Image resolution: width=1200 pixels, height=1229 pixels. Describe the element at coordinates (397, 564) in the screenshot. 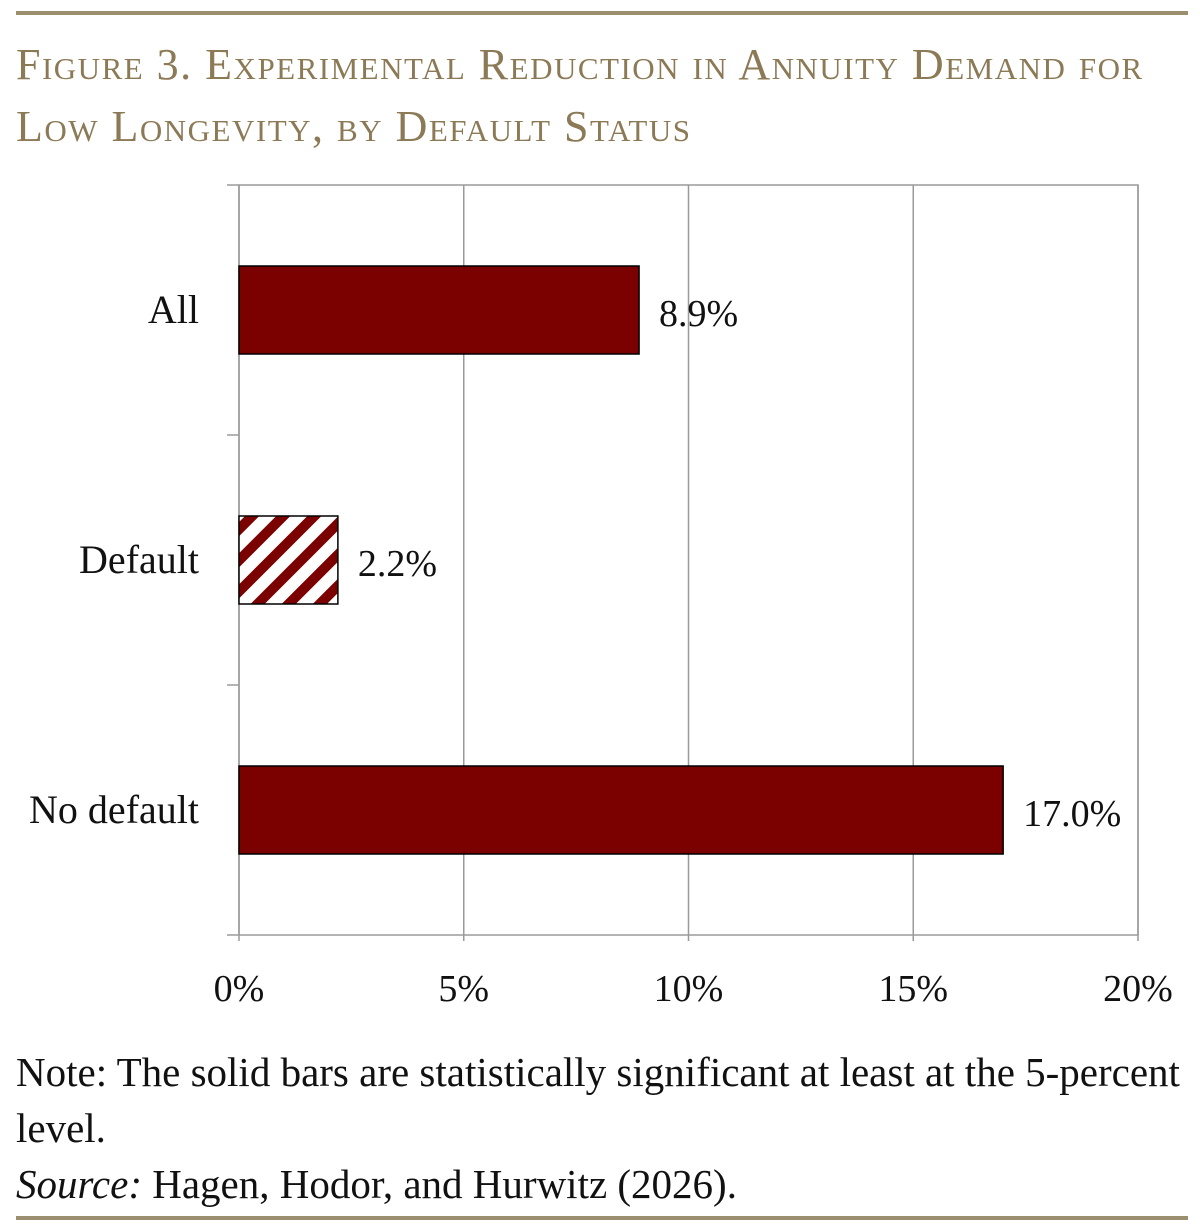

I see `data-label: 2.2%` at that location.